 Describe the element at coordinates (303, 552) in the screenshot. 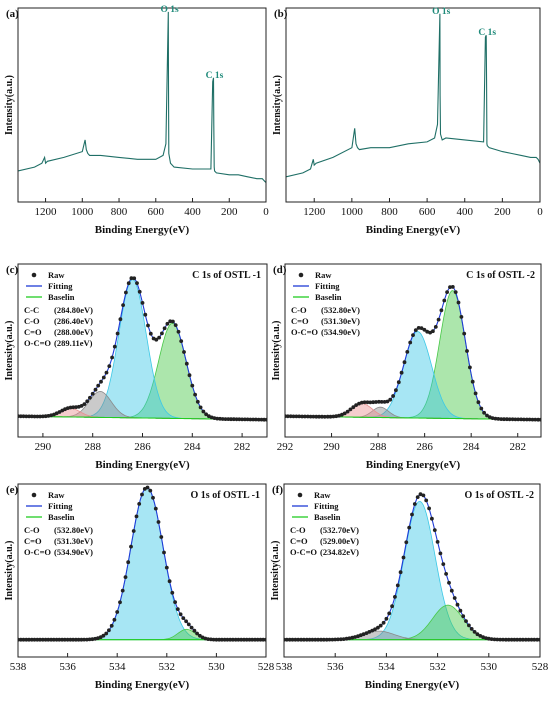

I see `component-label: O-C=O` at that location.